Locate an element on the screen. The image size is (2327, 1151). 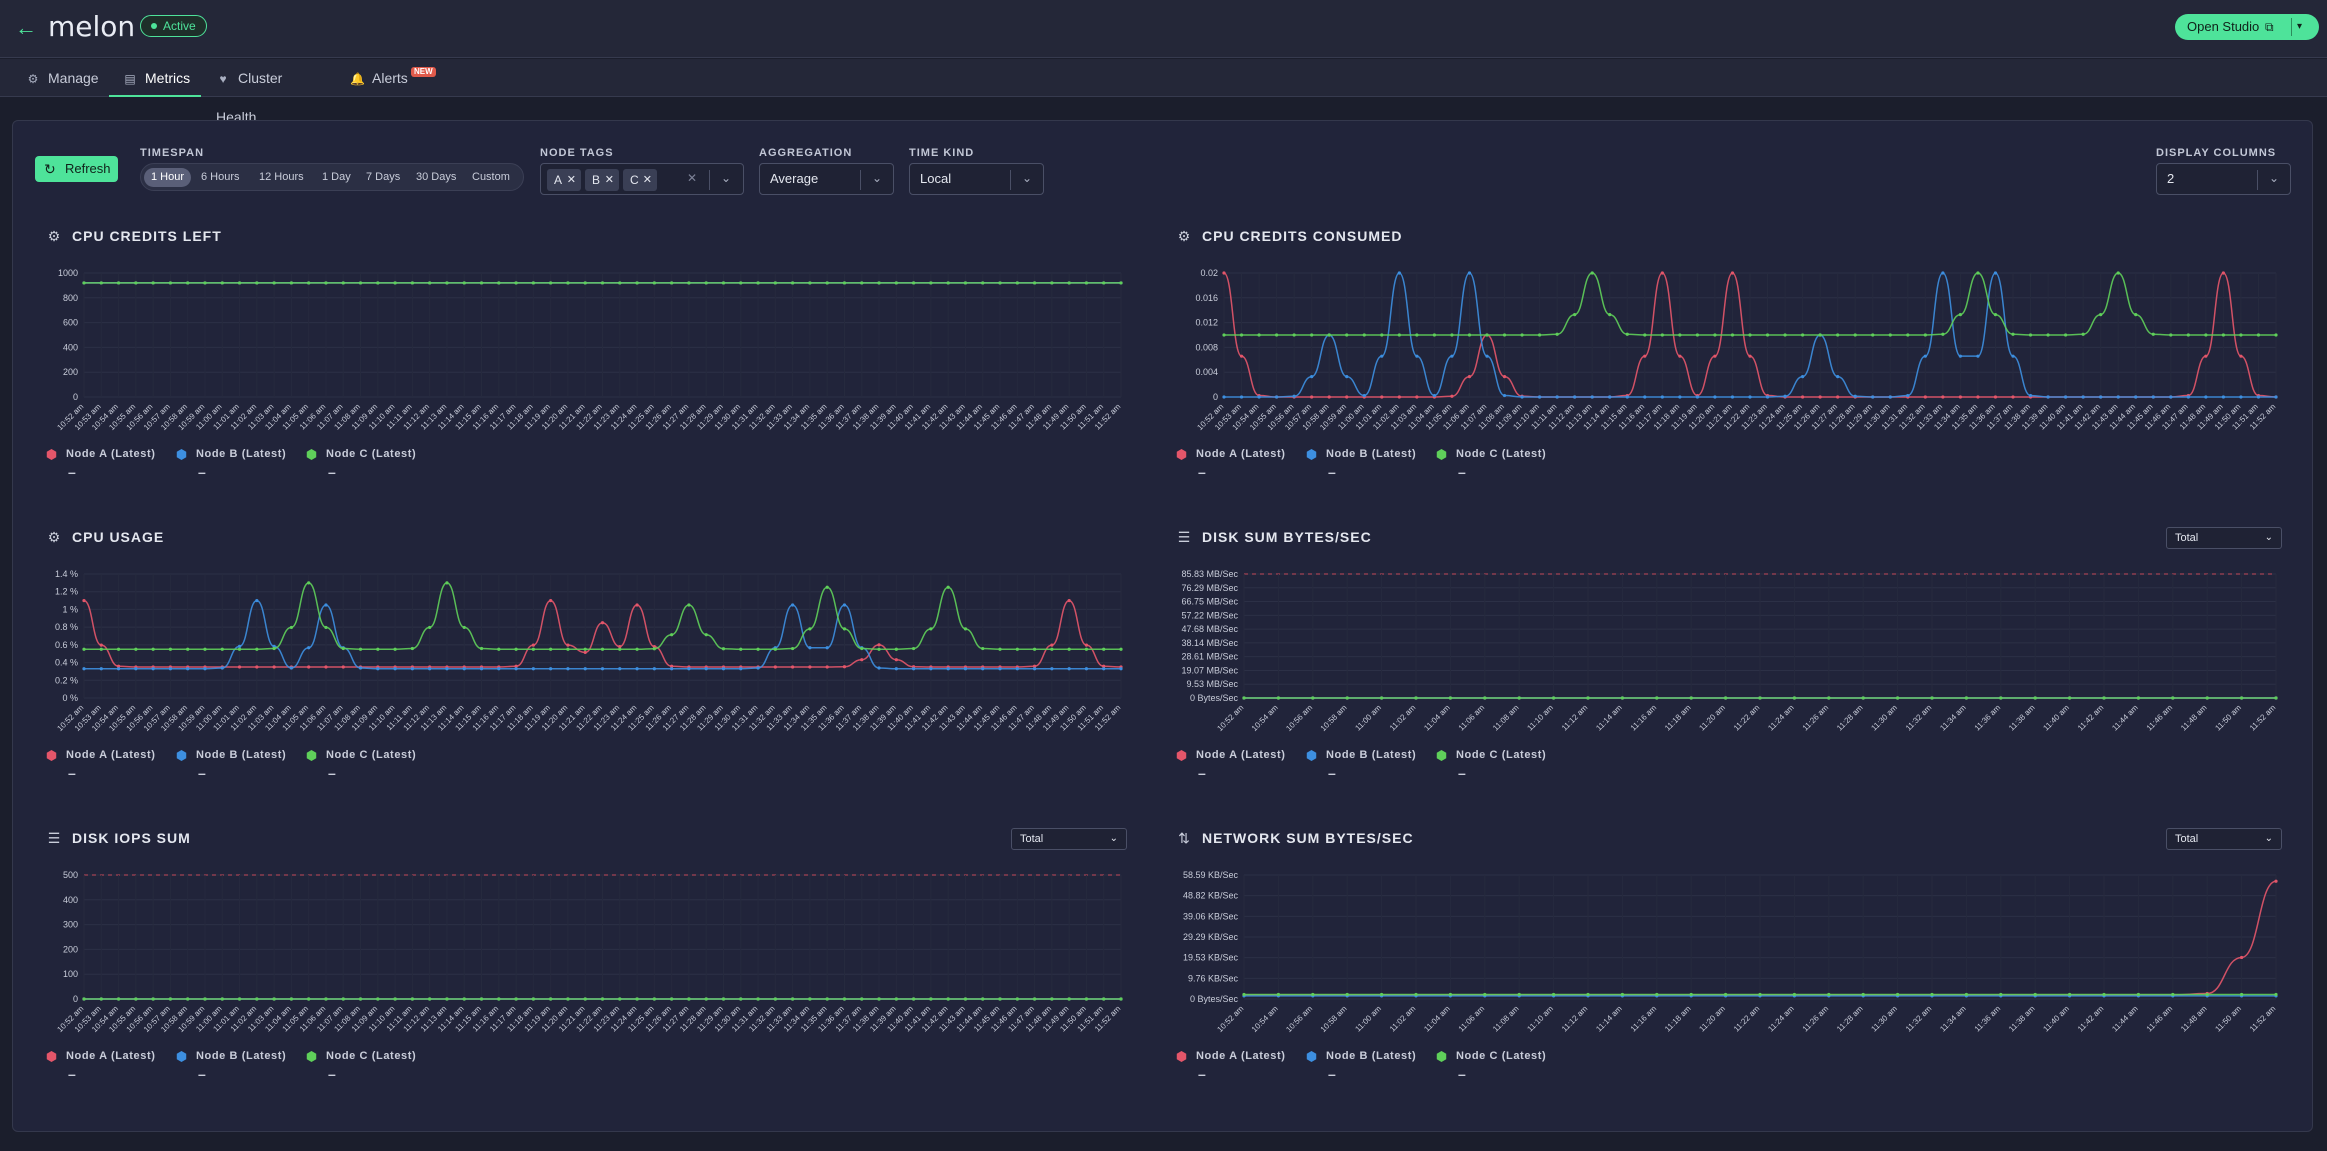
y-tick-label: 38.14 MB/Sec is located at coordinates (1209, 643).